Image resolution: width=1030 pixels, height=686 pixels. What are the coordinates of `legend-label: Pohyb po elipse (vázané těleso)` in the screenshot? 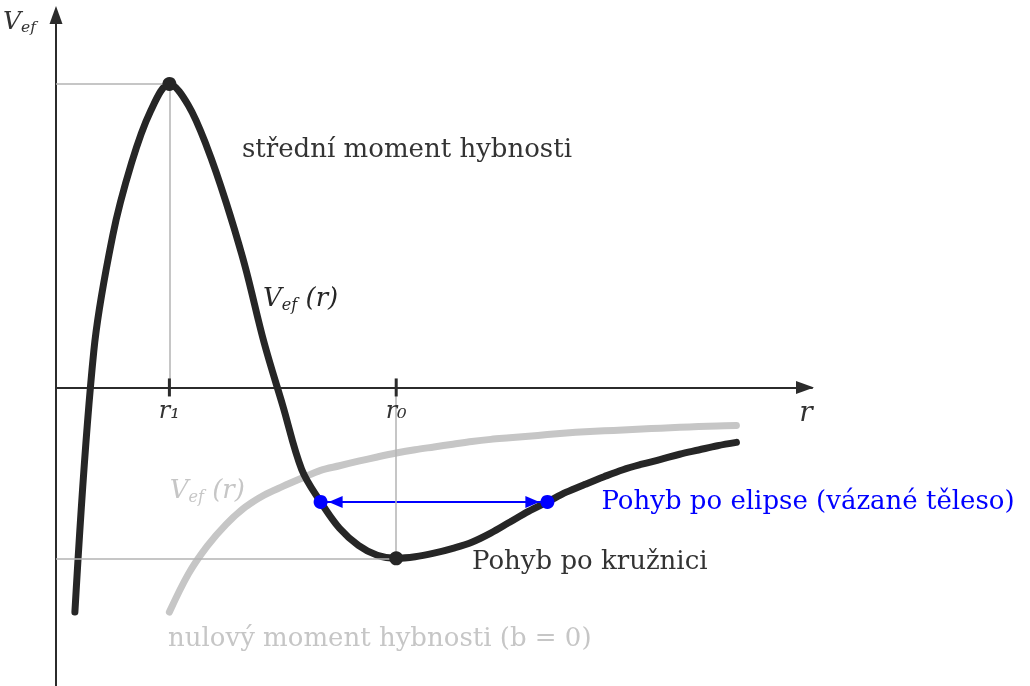 It's located at (808, 499).